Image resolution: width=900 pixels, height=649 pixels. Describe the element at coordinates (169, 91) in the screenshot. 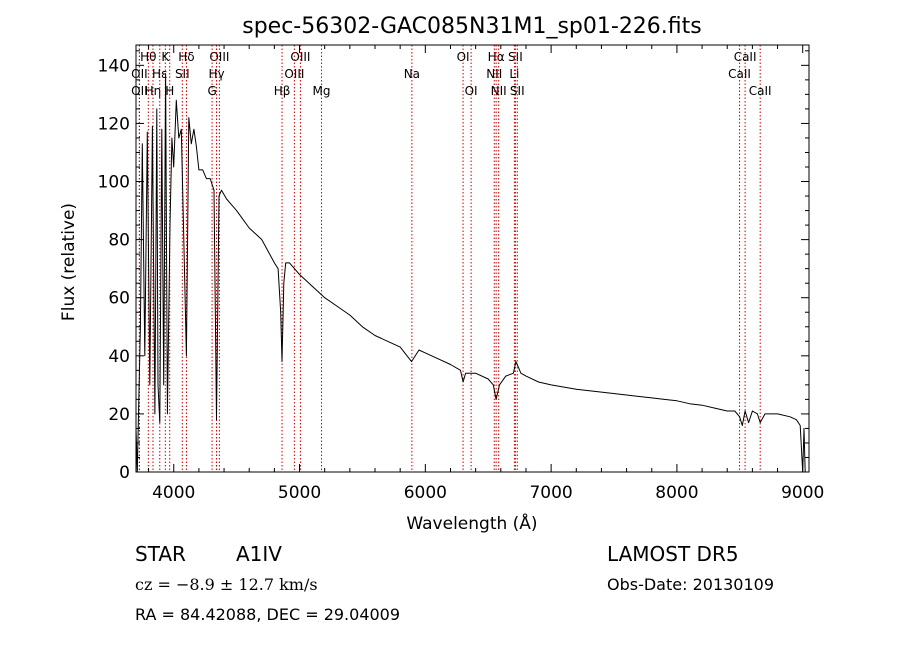

I see `line-label-6: H` at that location.